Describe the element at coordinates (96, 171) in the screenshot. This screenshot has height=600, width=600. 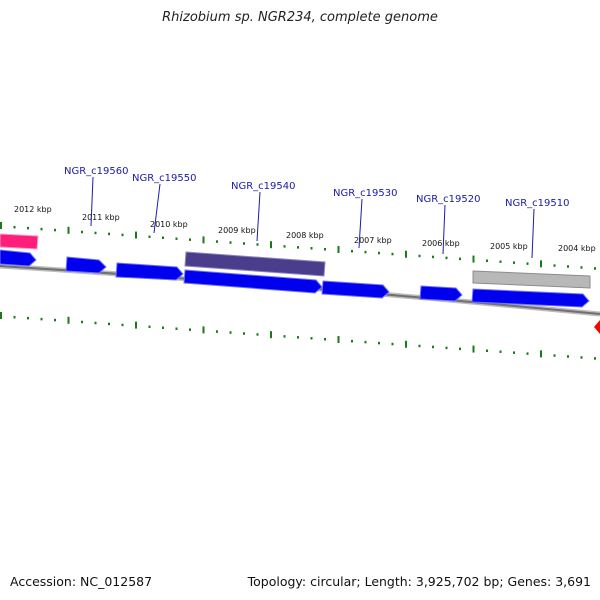
I see `gene-label-NGR_c19560: NGR_c19560` at that location.